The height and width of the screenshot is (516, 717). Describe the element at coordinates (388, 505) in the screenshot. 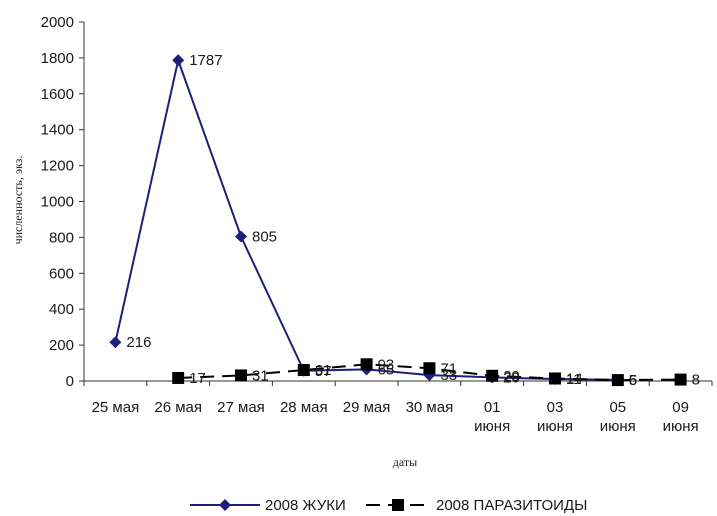

I see `legend: 2008 ЖУКИ 2008 ПАРАЗИТОИДЫ` at that location.